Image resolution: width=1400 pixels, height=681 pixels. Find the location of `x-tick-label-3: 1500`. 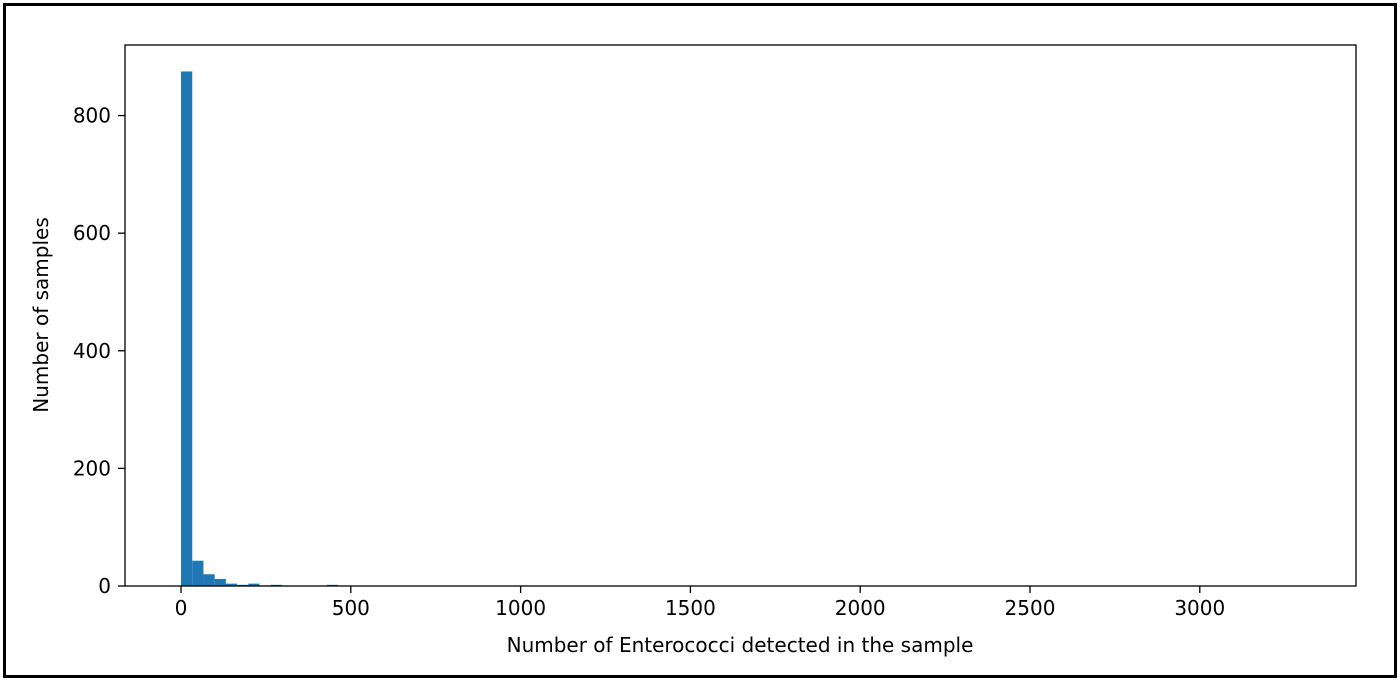

x-tick-label-3: 1500 is located at coordinates (690, 608).